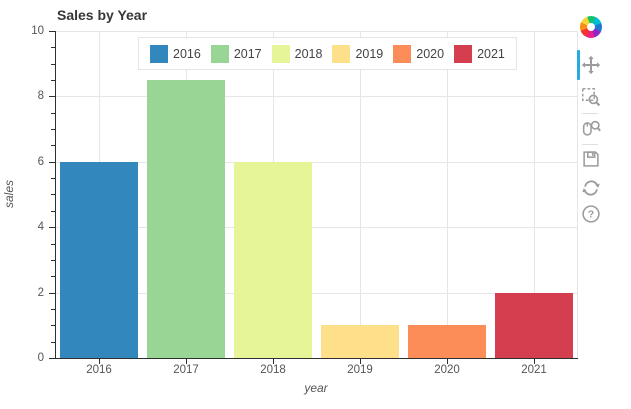 The width and height of the screenshot is (631, 409). I want to click on gridline-x-2021, so click(534, 194).